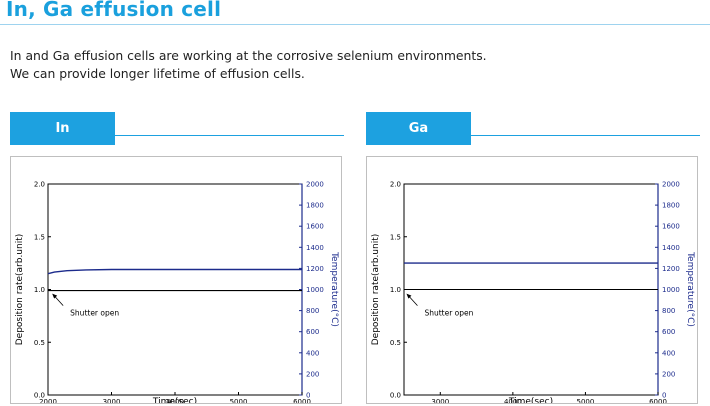 Image resolution: width=710 pixels, height=406 pixels. What do you see at coordinates (229, 135) in the screenshot?
I see `section-divider-in` at bounding box center [229, 135].